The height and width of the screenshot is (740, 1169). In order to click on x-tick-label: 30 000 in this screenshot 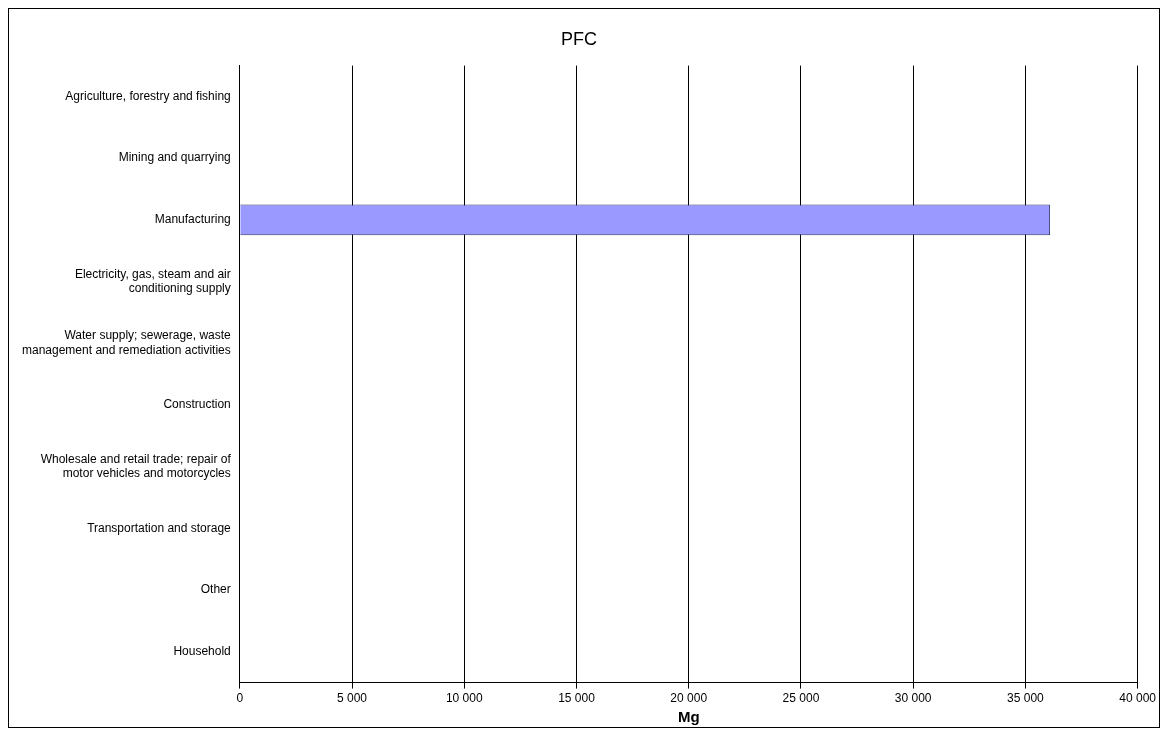, I will do `click(913, 698)`.